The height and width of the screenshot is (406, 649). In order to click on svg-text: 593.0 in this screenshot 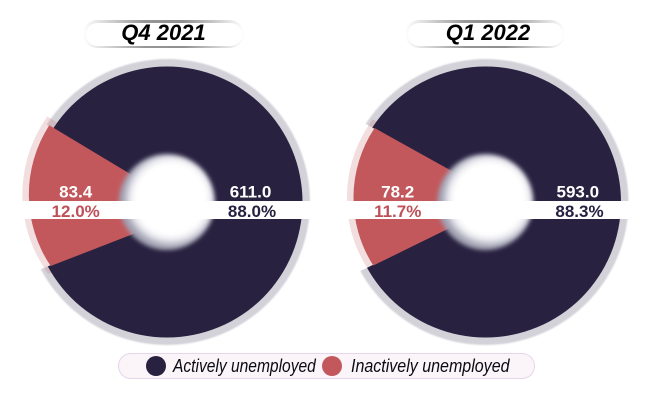, I will do `click(578, 192)`.